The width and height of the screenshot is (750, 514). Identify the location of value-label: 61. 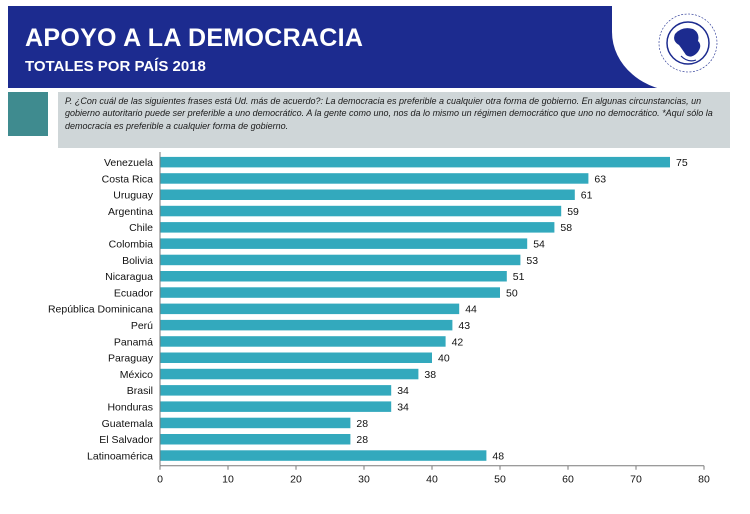
(587, 196).